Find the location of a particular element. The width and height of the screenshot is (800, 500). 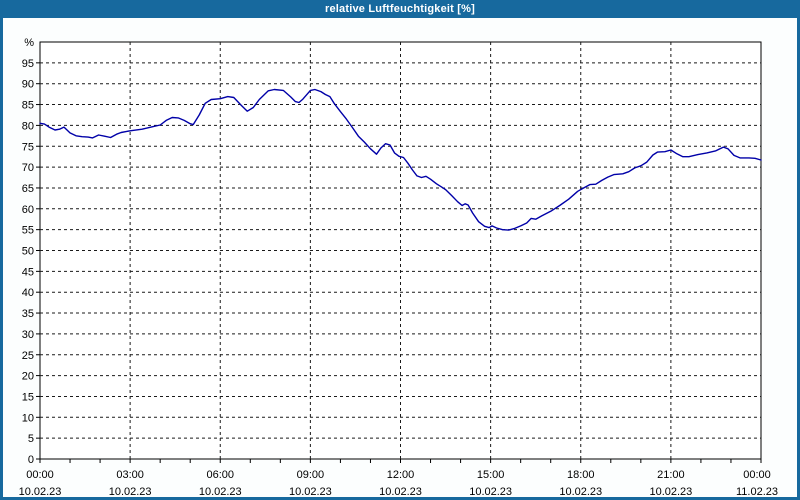

x-tick-time-label: 06:00 is located at coordinates (220, 475).